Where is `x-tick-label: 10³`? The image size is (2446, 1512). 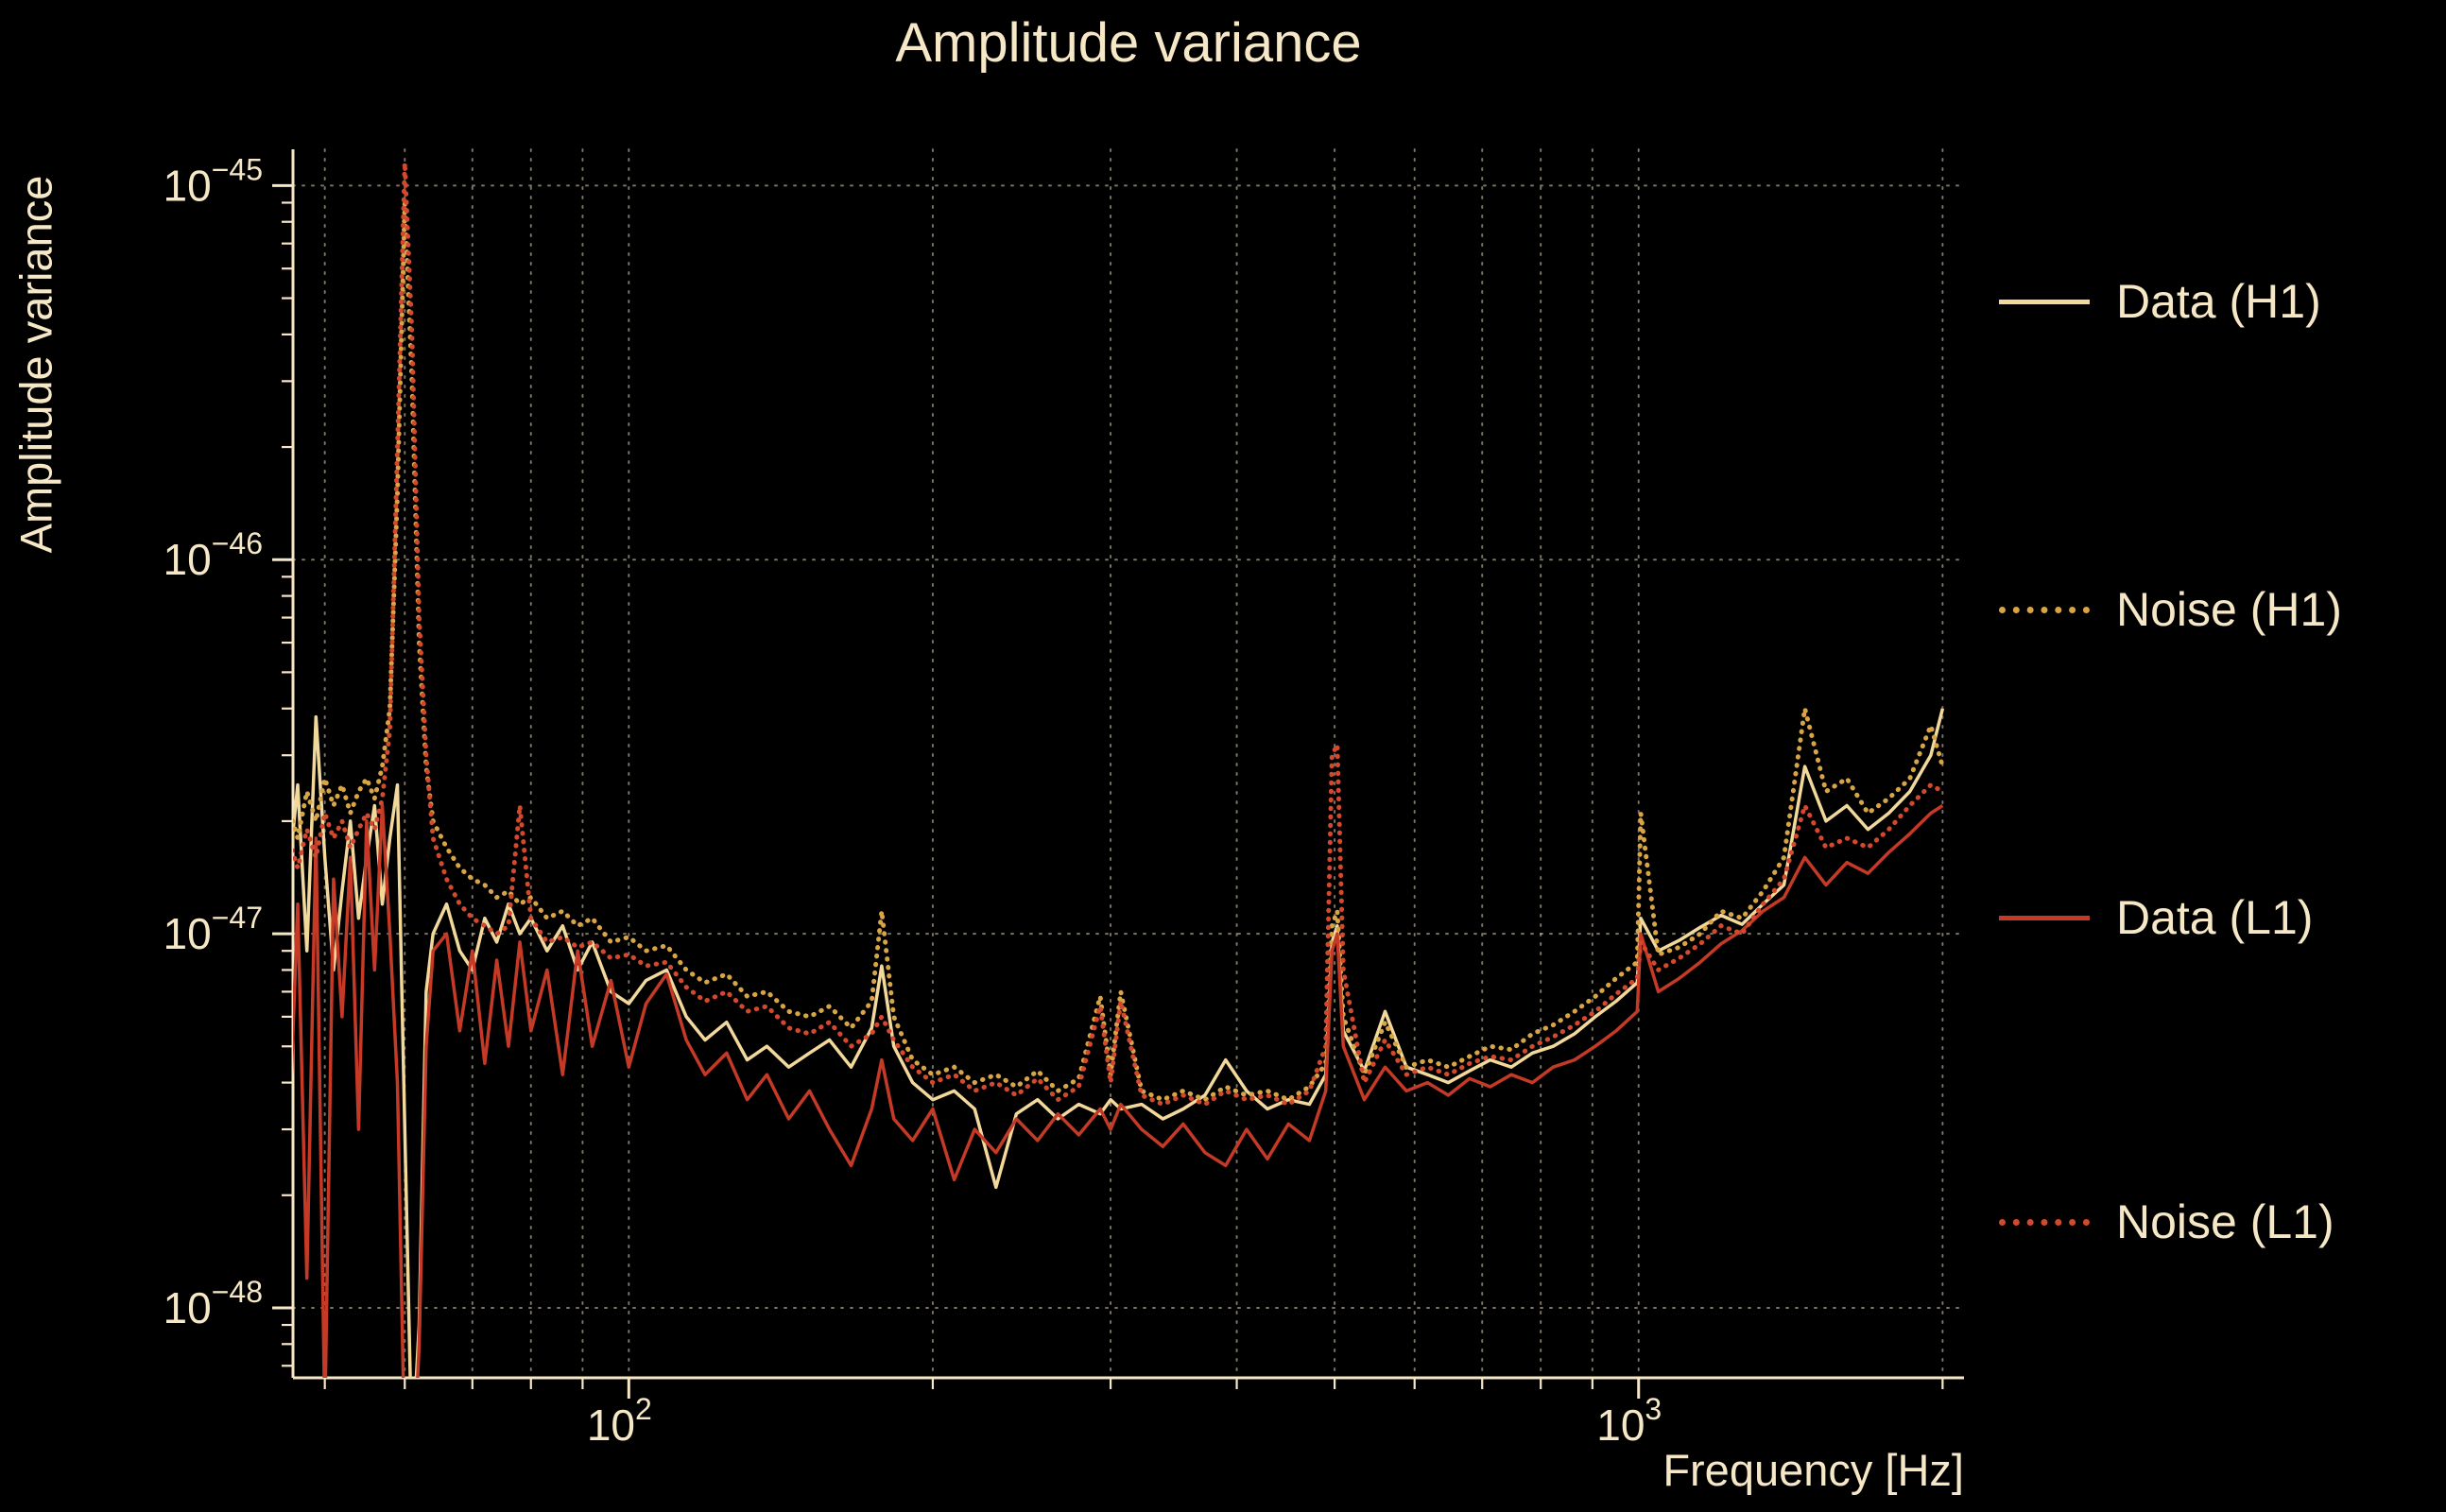 x-tick-label: 10³ is located at coordinates (1629, 1421).